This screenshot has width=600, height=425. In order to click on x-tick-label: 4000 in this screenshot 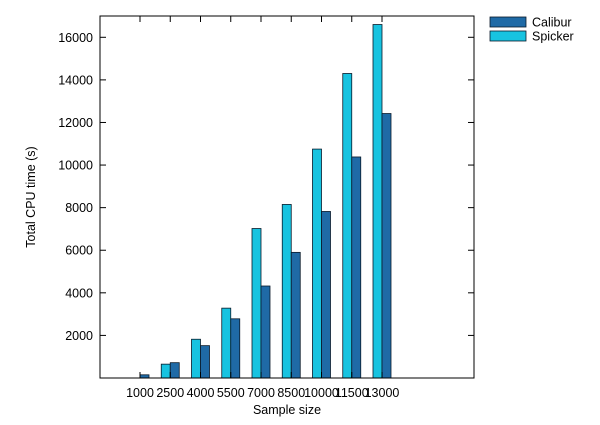, I will do `click(201, 393)`.